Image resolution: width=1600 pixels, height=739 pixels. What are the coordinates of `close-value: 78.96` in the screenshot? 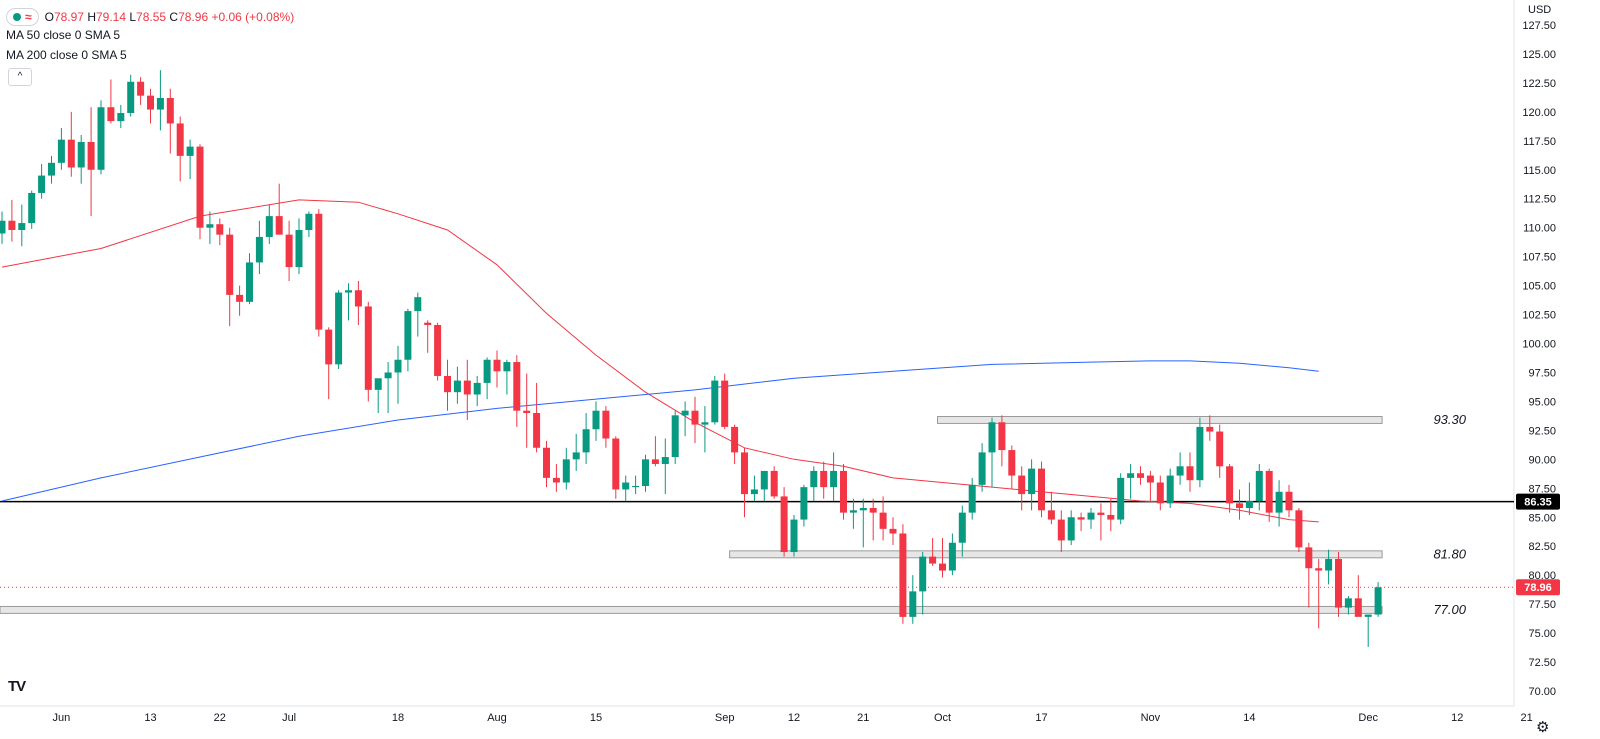 It's located at (193, 17).